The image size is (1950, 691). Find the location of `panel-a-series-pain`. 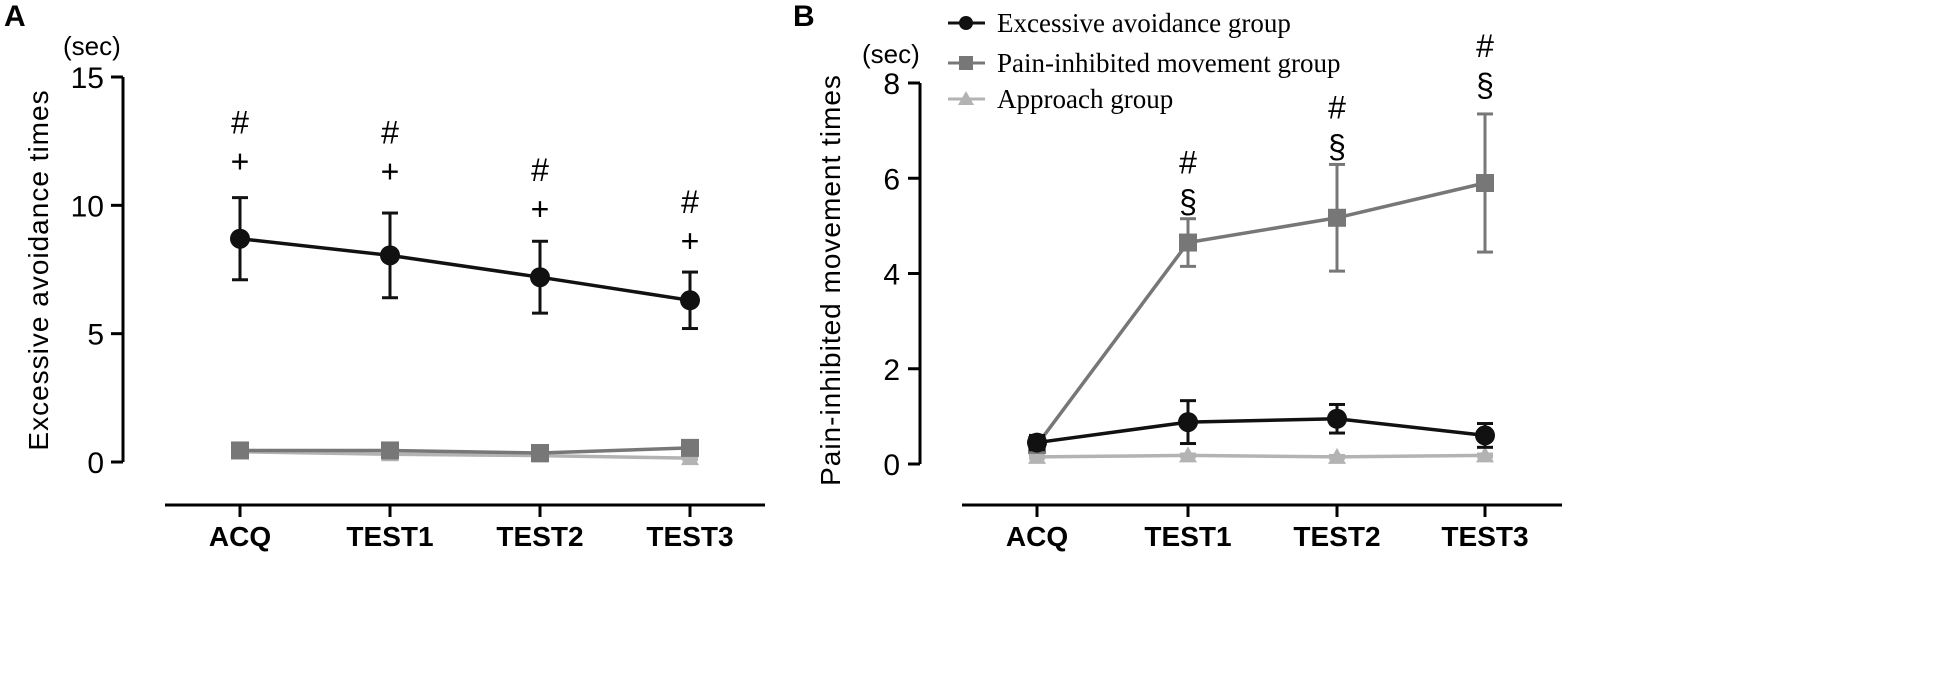

panel-a-series-pain is located at coordinates (465, 450).